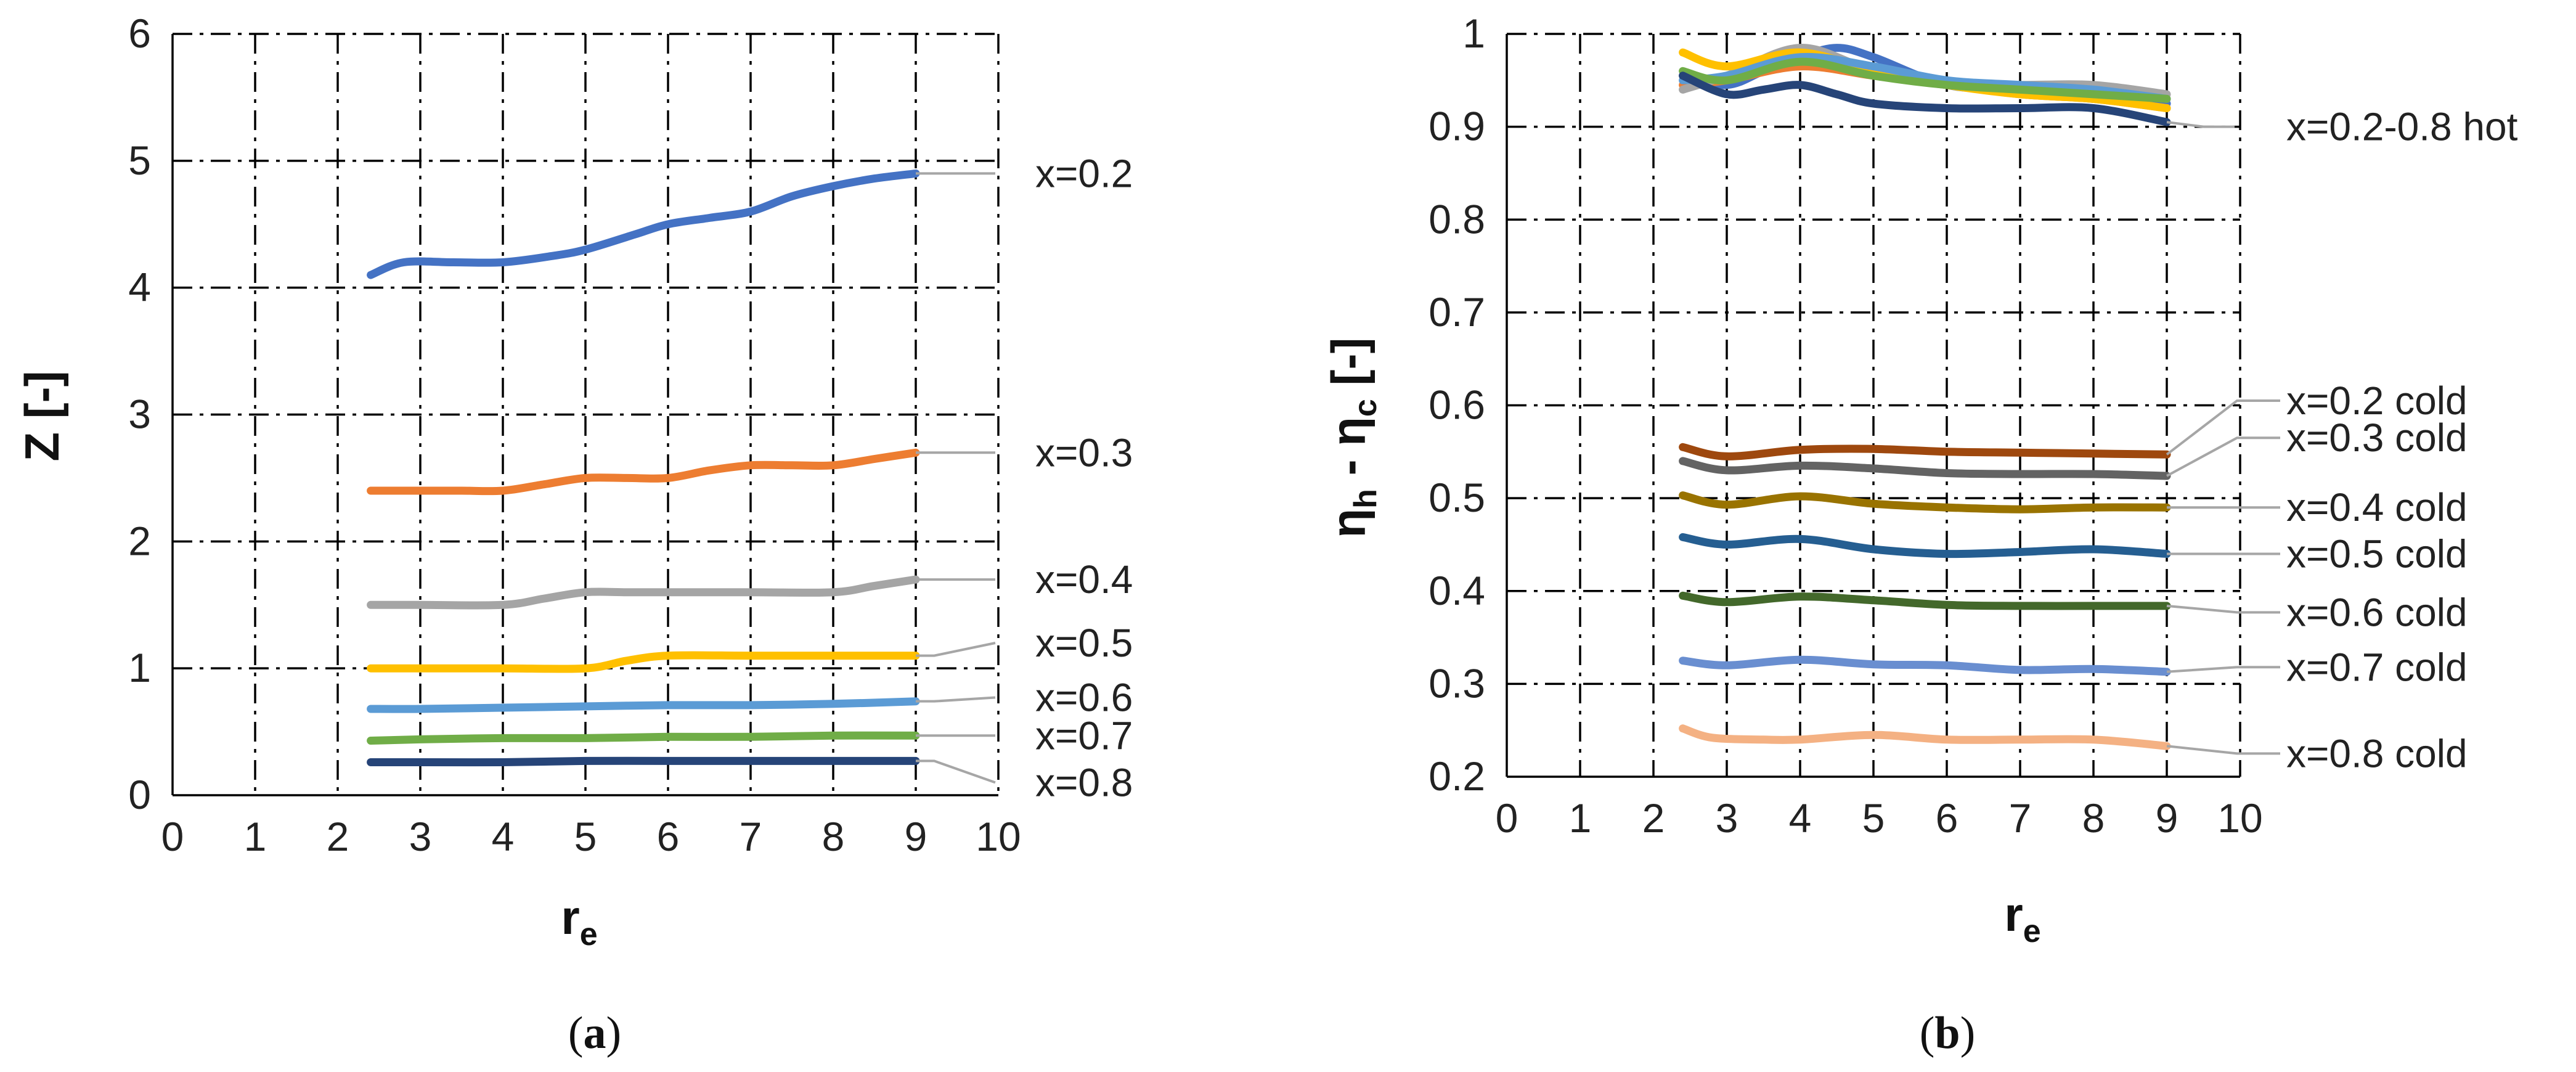 Image resolution: width=2576 pixels, height=1072 pixels. What do you see at coordinates (2377, 554) in the screenshot?
I see `panel-b-label-x-0-5-cold: x=0.5 cold` at bounding box center [2377, 554].